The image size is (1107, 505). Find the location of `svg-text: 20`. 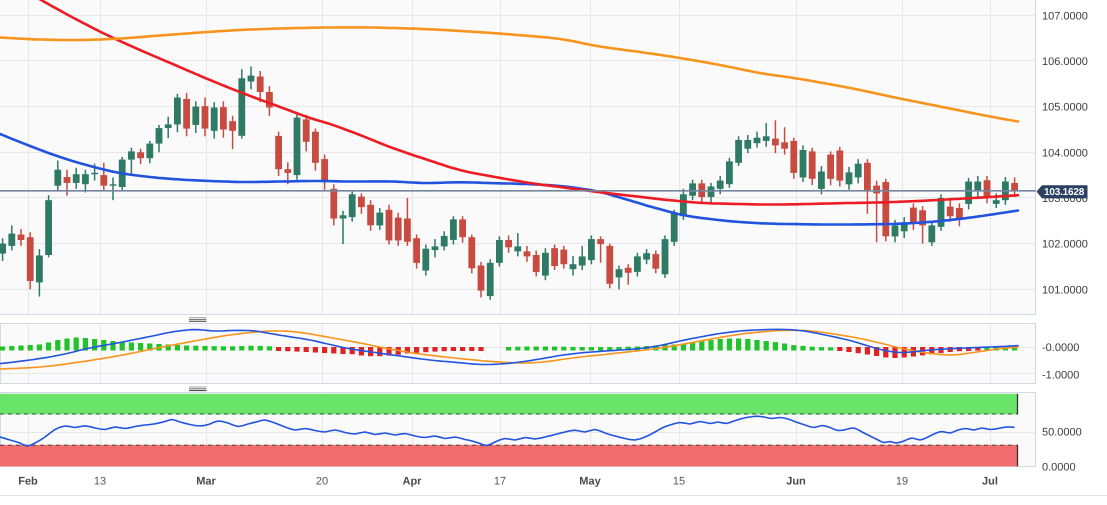

svg-text: 20 is located at coordinates (322, 482).